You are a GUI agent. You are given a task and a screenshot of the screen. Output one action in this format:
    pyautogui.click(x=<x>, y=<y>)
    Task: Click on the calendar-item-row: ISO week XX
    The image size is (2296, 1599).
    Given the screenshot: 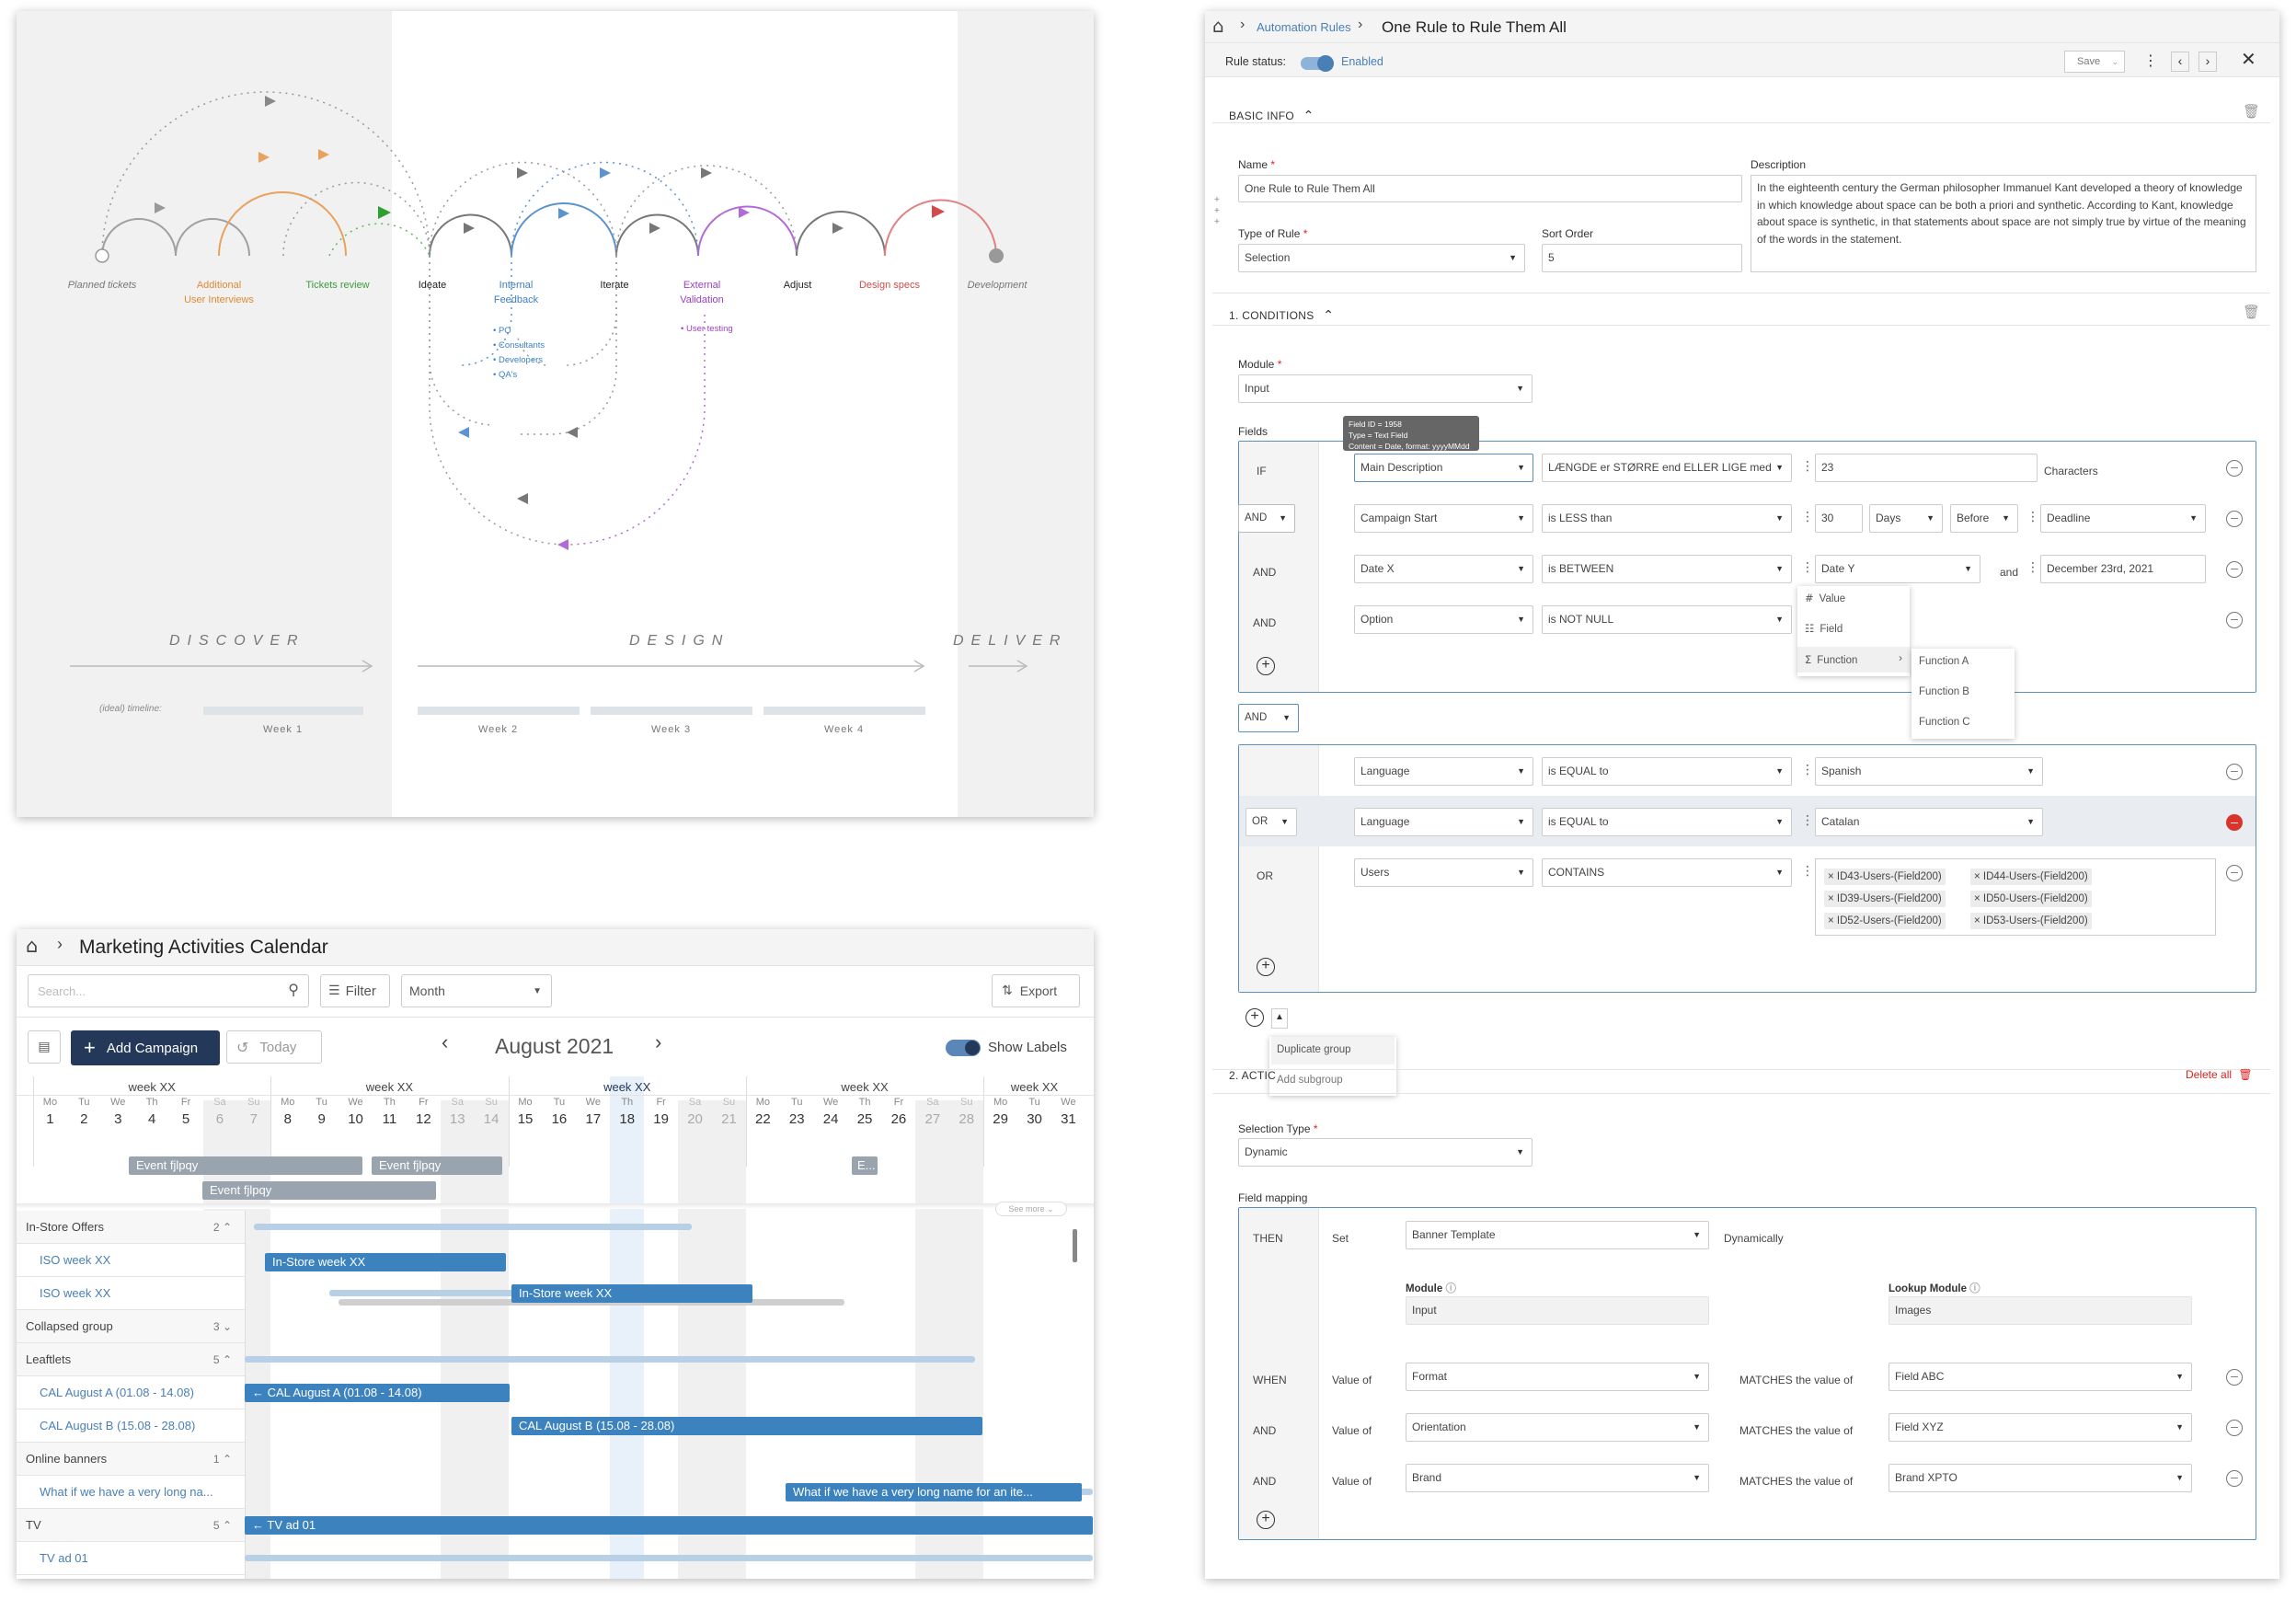 What is the action you would take?
    pyautogui.click(x=131, y=1260)
    